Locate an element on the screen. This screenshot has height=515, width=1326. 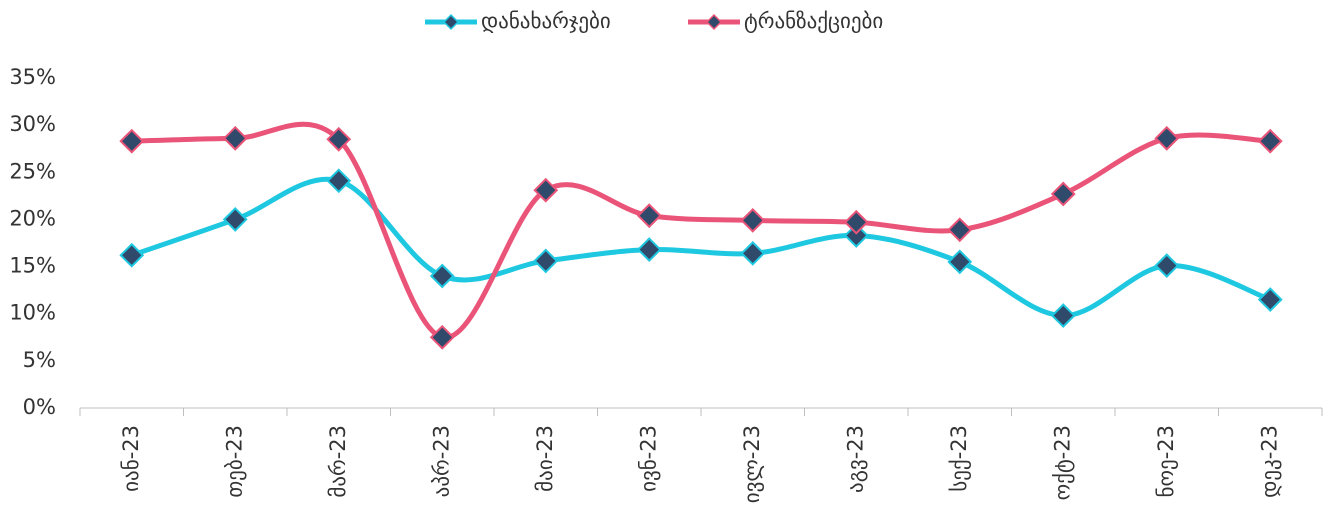
x-tick-label: დეკ-23 is located at coordinates (1269, 461).